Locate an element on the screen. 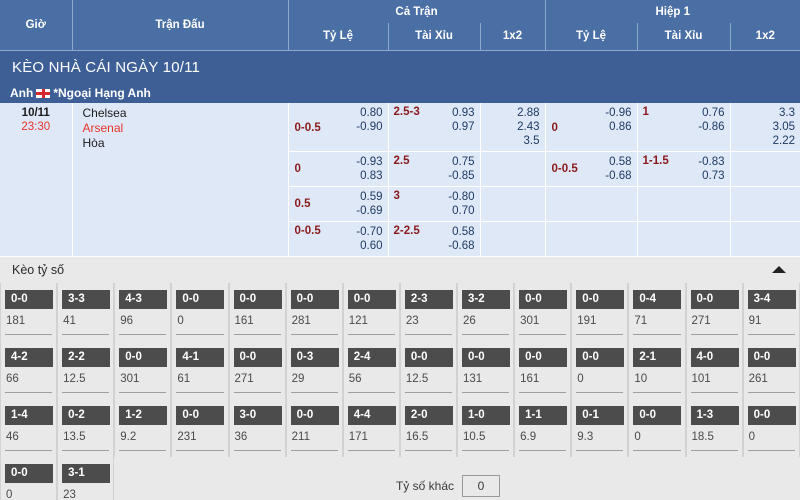  correct-score-cell: 3-2 26 is located at coordinates (486, 311).